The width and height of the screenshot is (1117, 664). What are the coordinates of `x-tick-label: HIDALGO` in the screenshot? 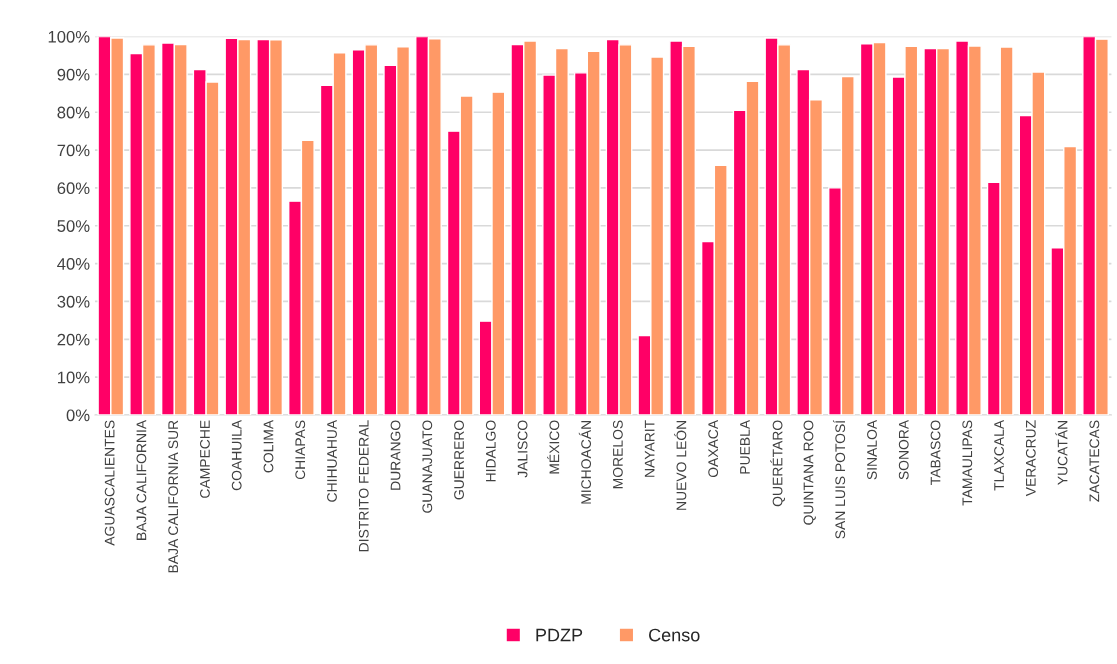 It's located at (490, 451).